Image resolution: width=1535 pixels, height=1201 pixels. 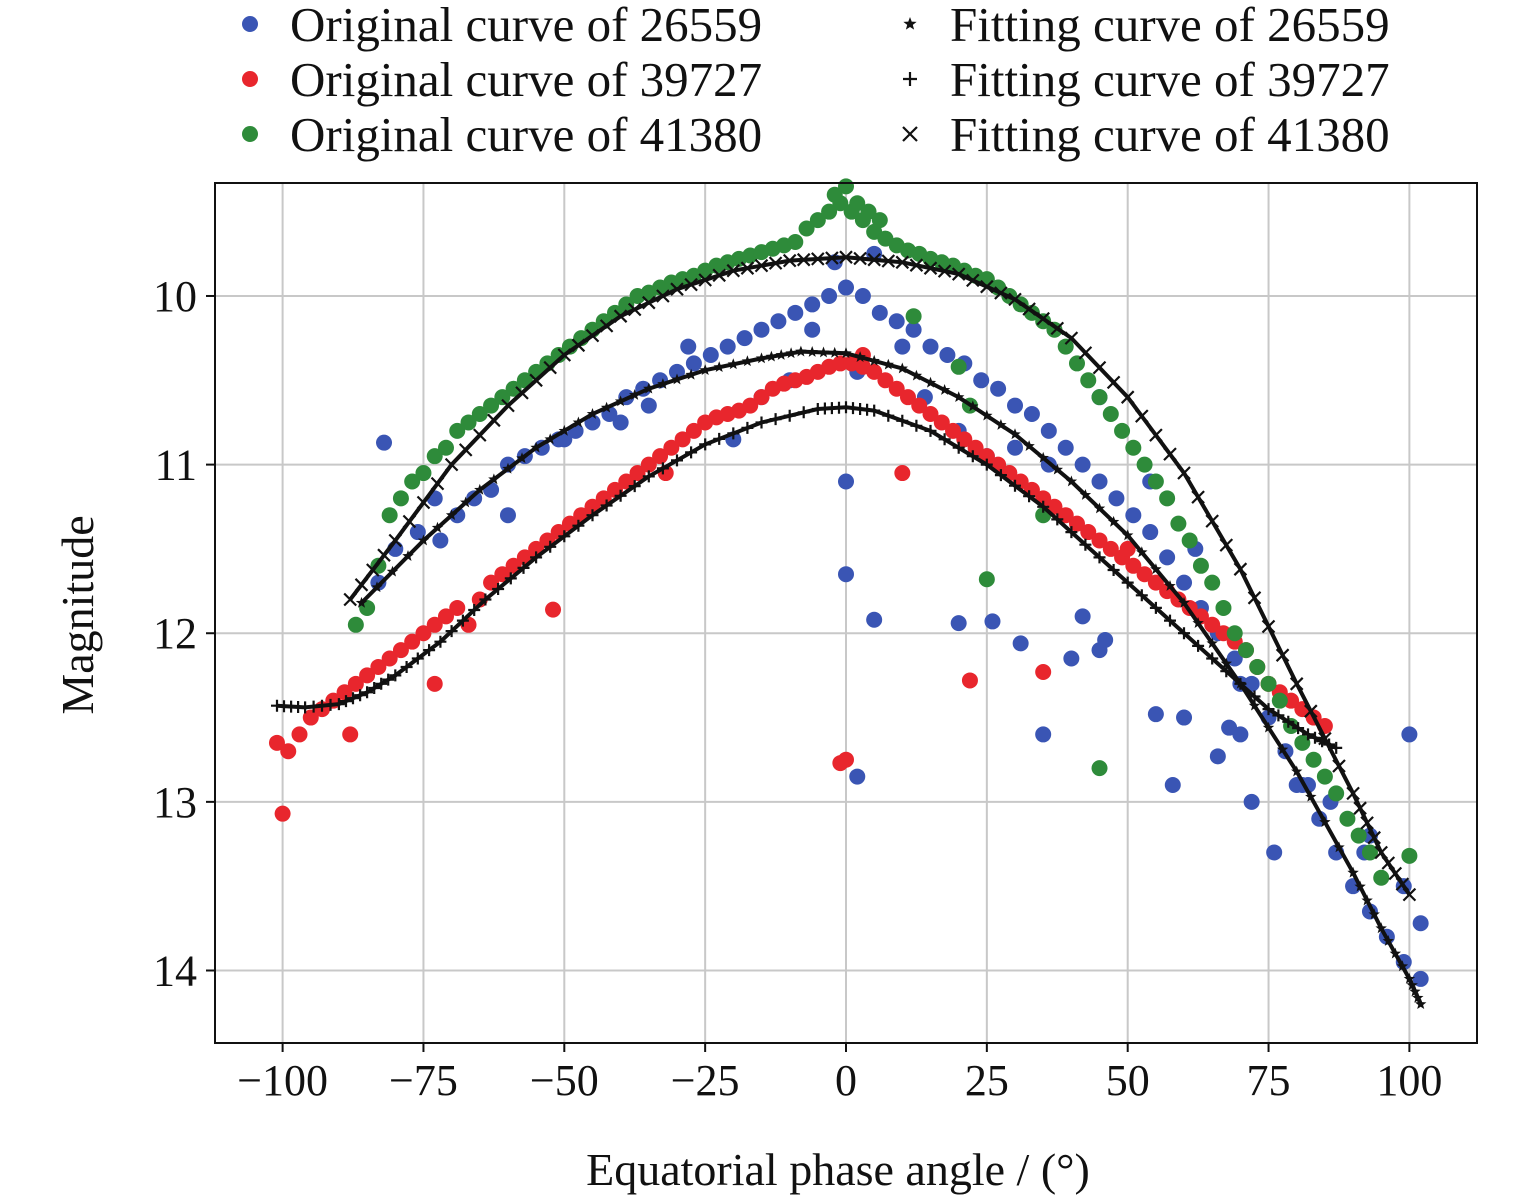 I want to click on legend-label: Fitting curve of 39727, so click(x=1170, y=79).